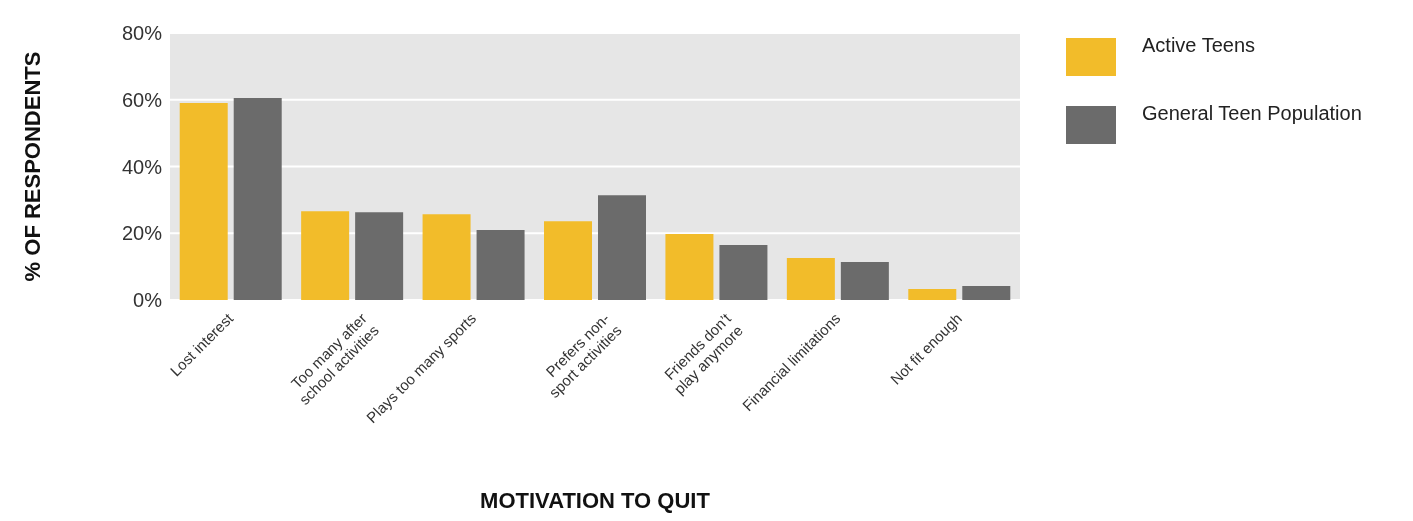 The height and width of the screenshot is (521, 1413). Describe the element at coordinates (148, 300) in the screenshot. I see `y-tick-label: 0%` at that location.